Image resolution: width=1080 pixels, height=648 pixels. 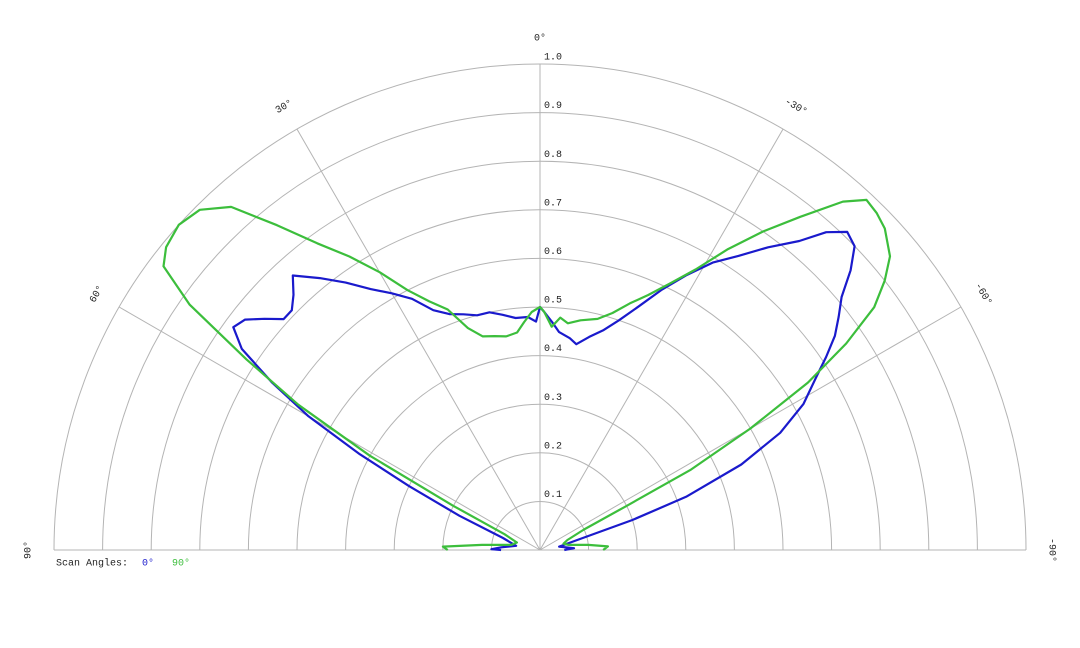 What do you see at coordinates (553, 58) in the screenshot?
I see `r-tick-label: 1.0` at bounding box center [553, 58].